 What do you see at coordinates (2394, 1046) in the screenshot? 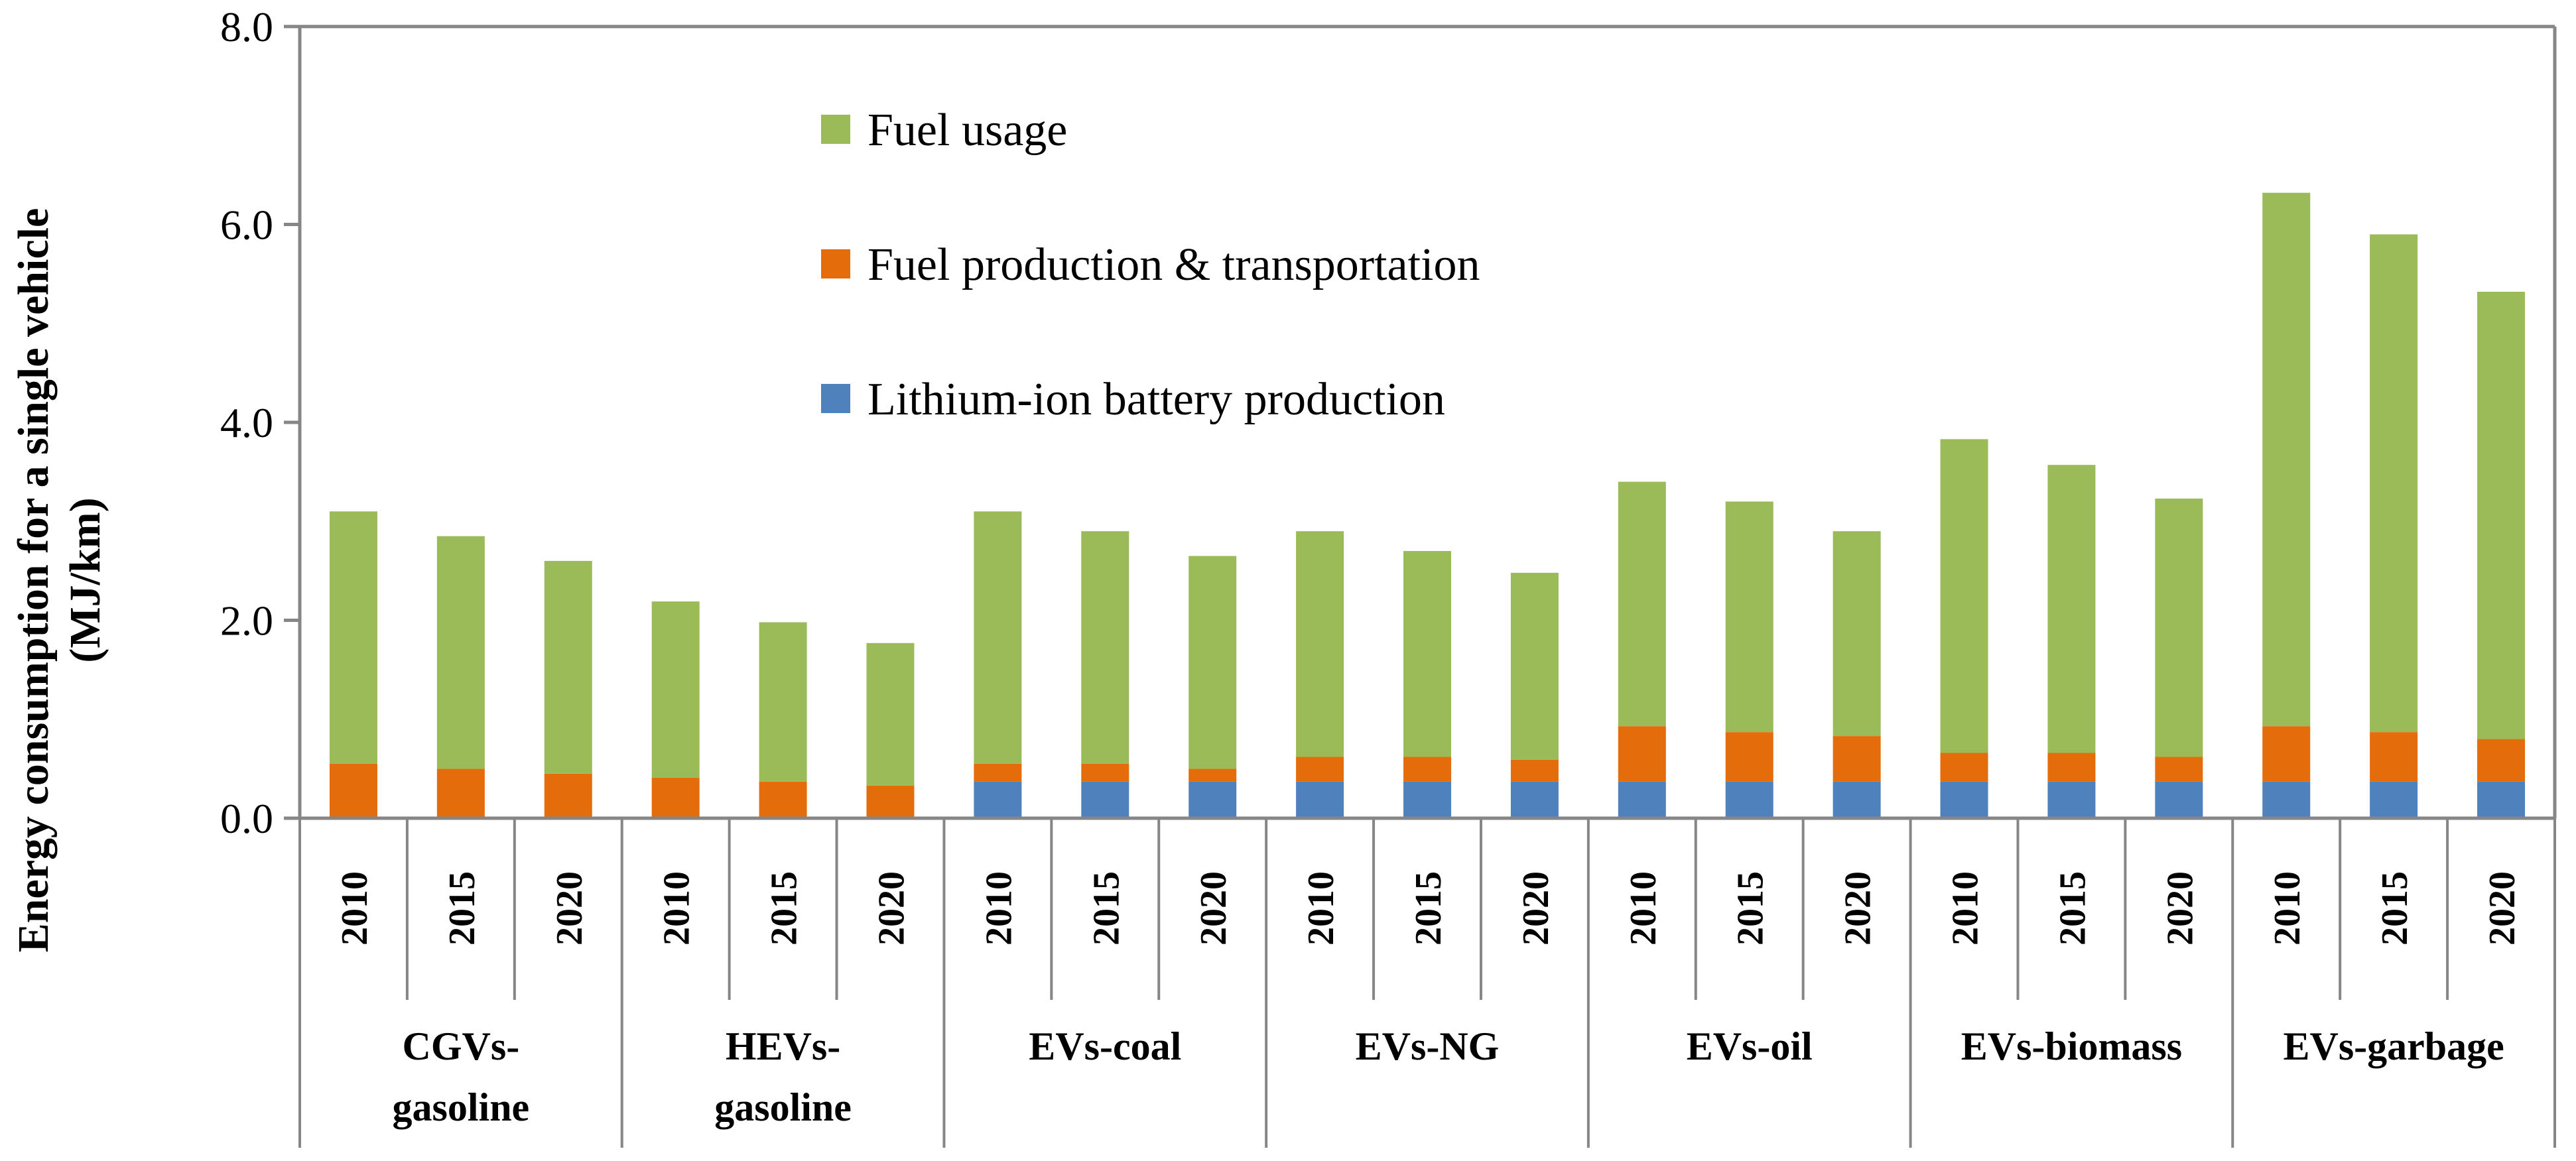
I see `group-label: EVs-garbage` at bounding box center [2394, 1046].